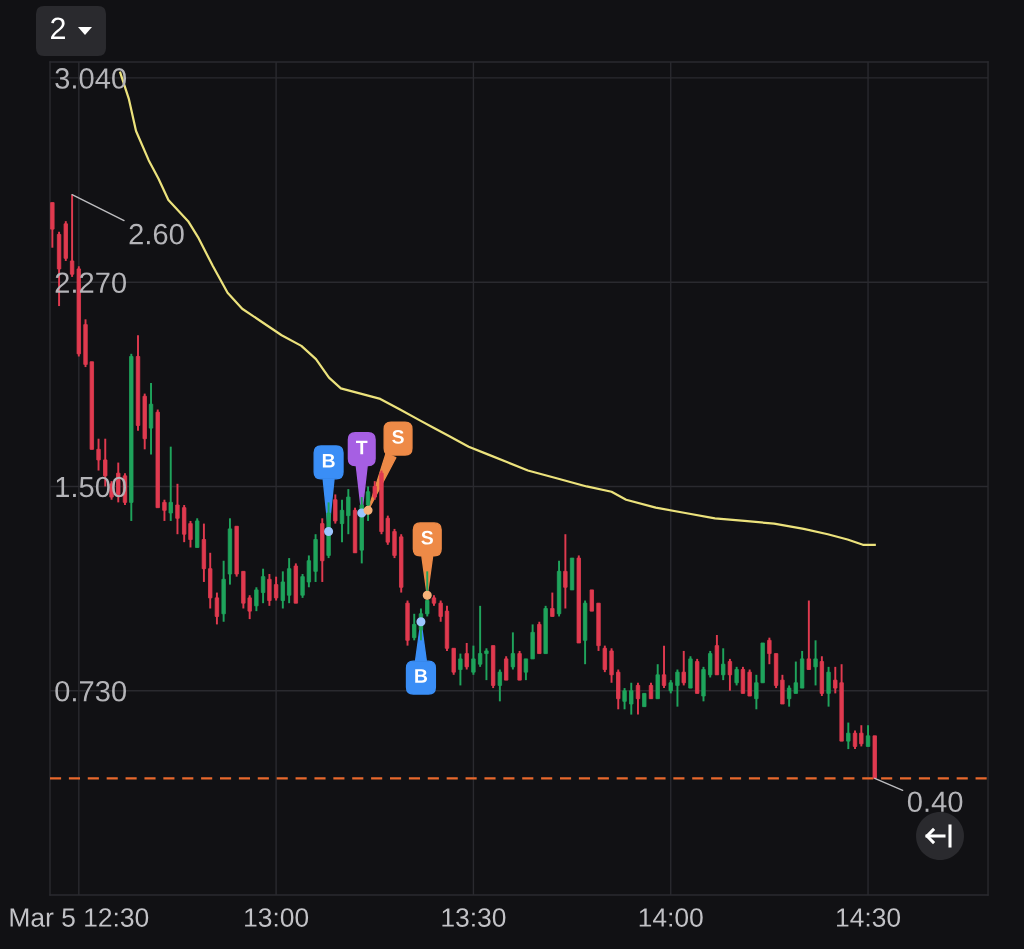 The height and width of the screenshot is (949, 1024). I want to click on annotation: T, so click(362, 447).